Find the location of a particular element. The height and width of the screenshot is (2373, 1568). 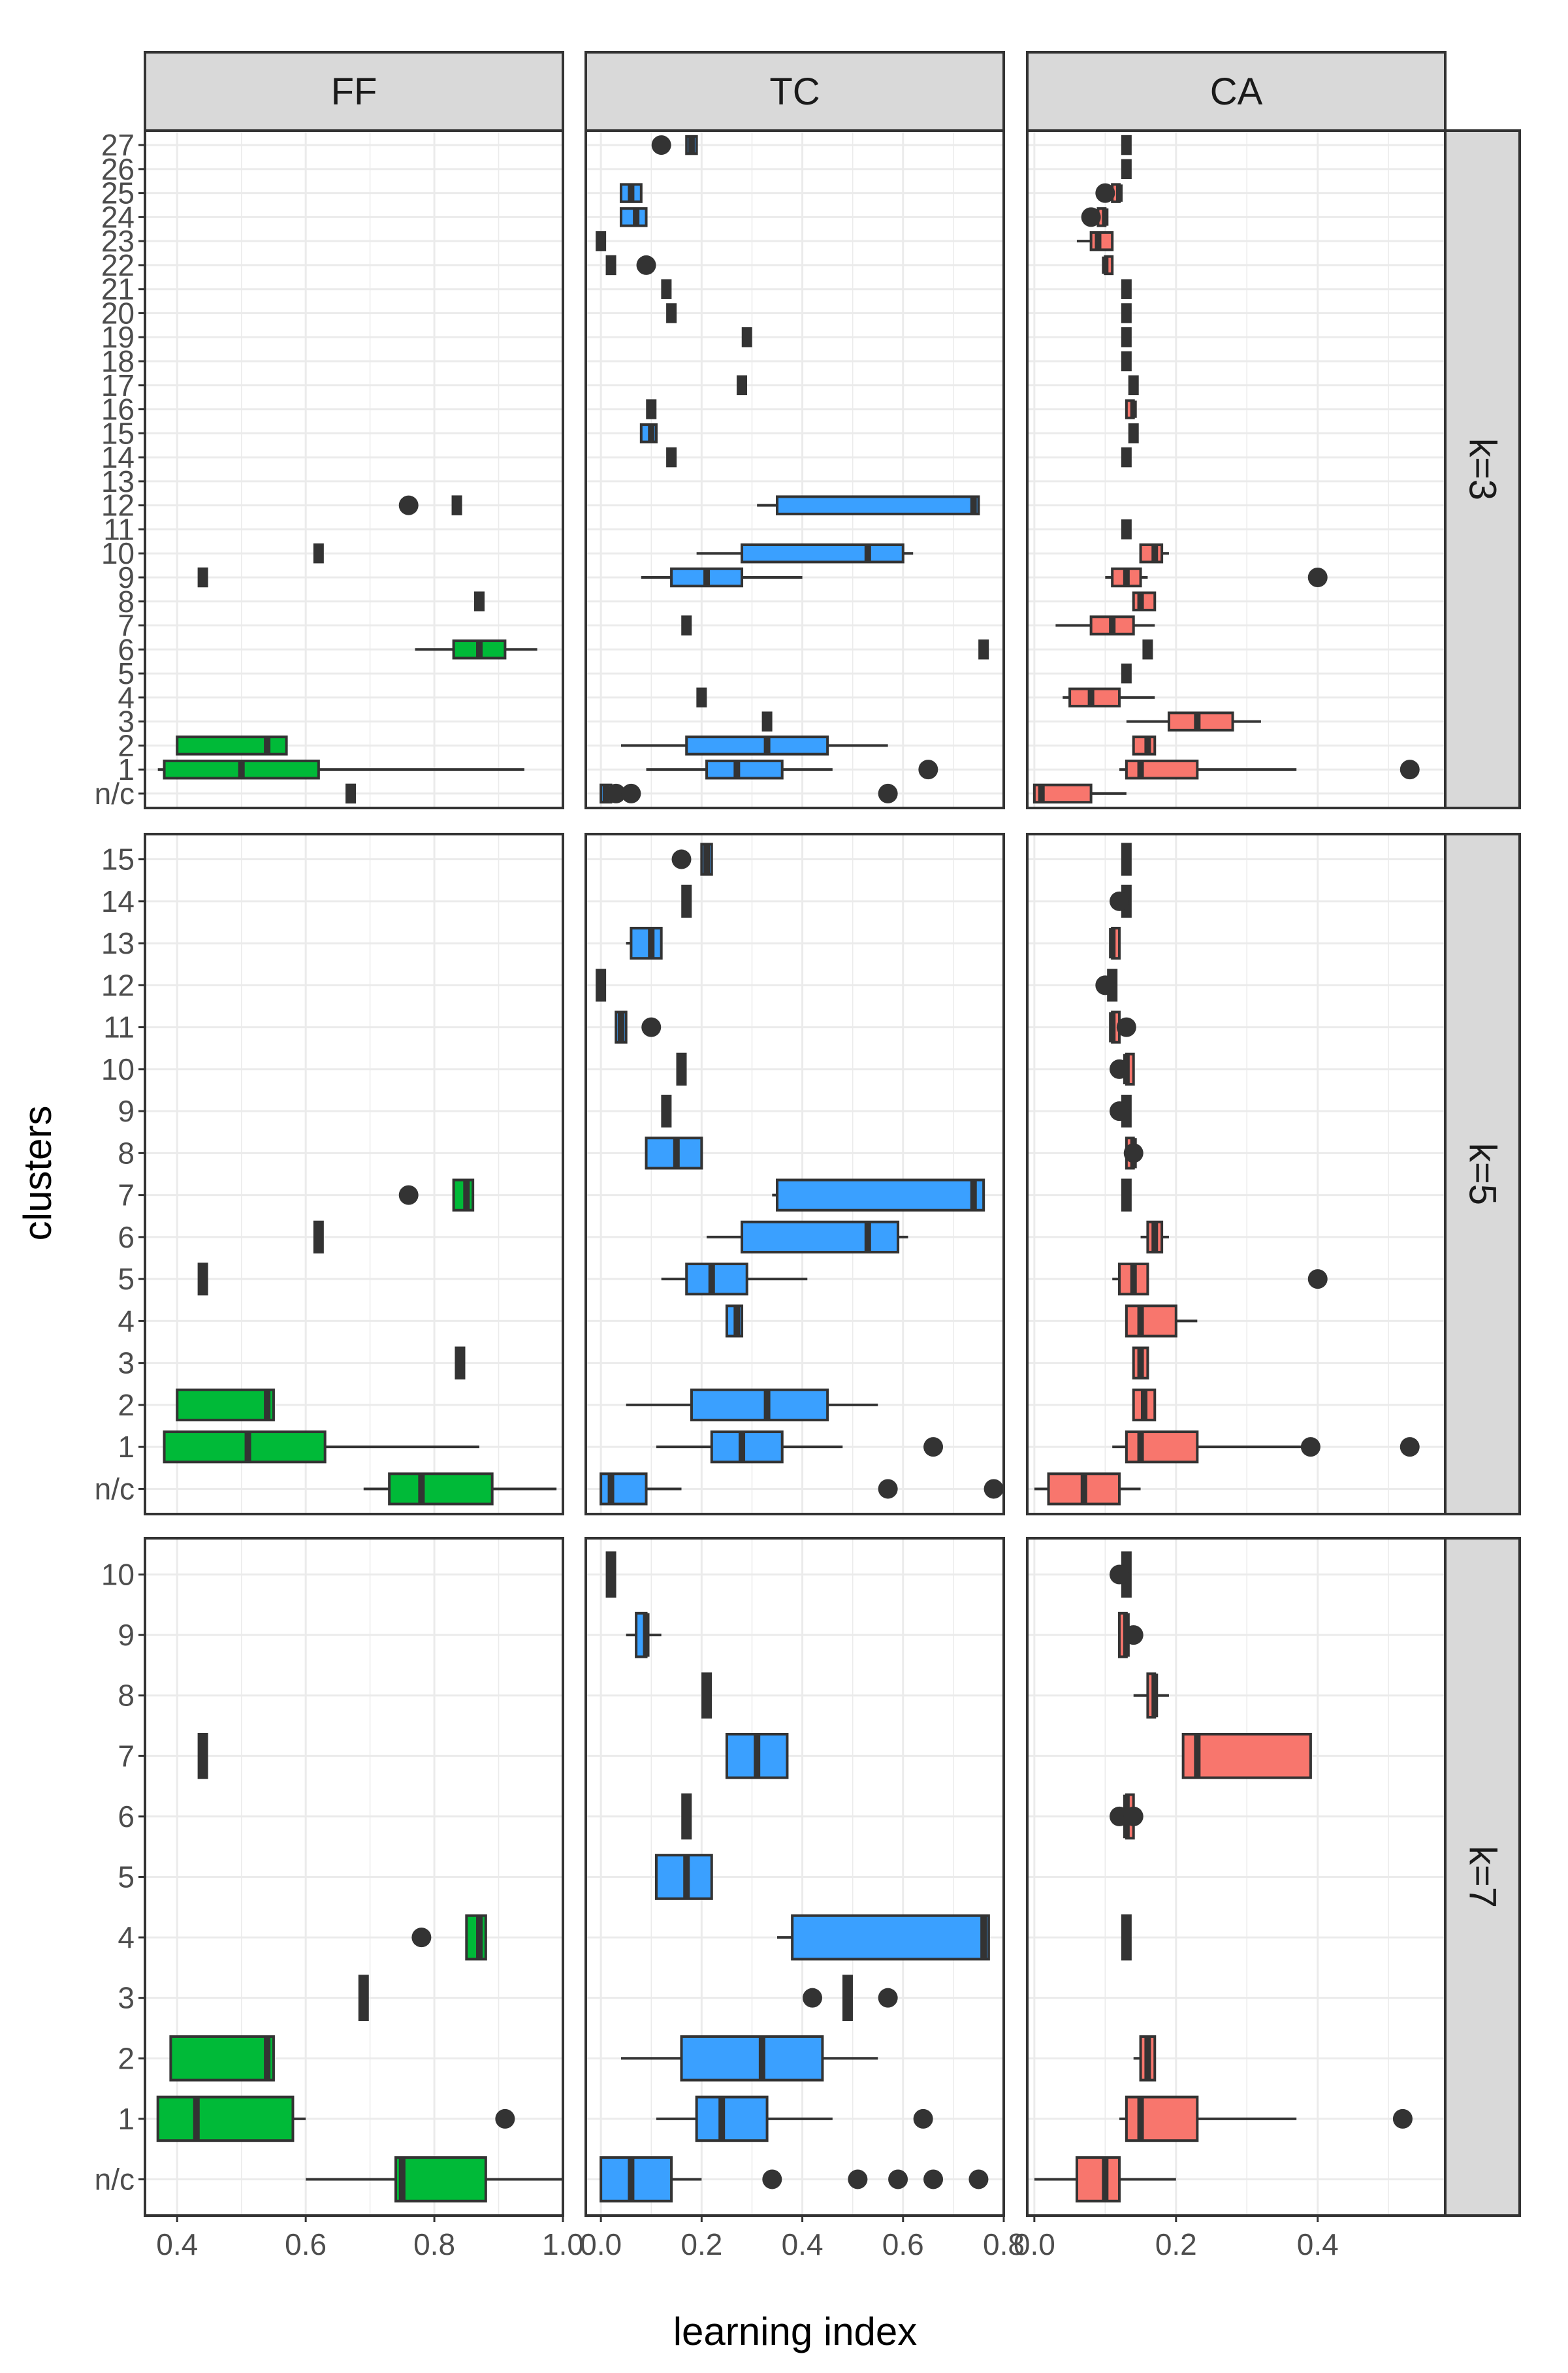

box-ff-k-7-cluster-n-c is located at coordinates (434, 2179).